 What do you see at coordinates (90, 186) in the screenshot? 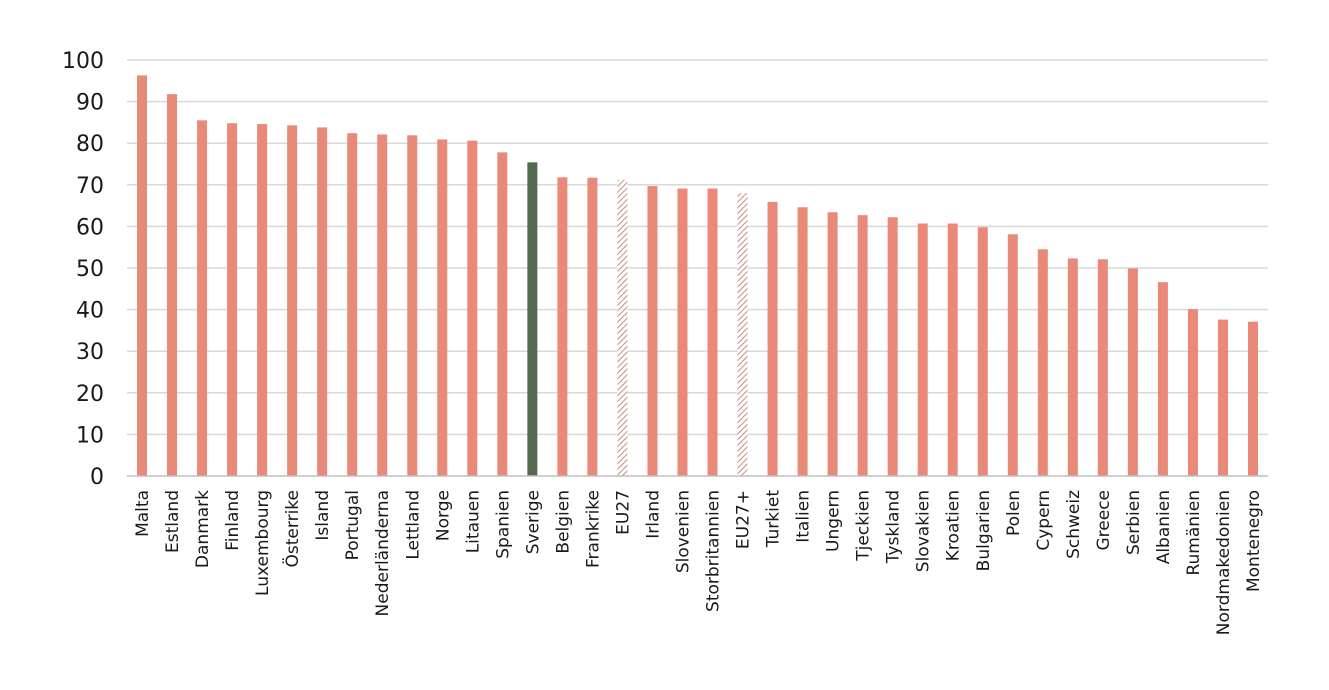
I see `y-tick-label: 70` at bounding box center [90, 186].